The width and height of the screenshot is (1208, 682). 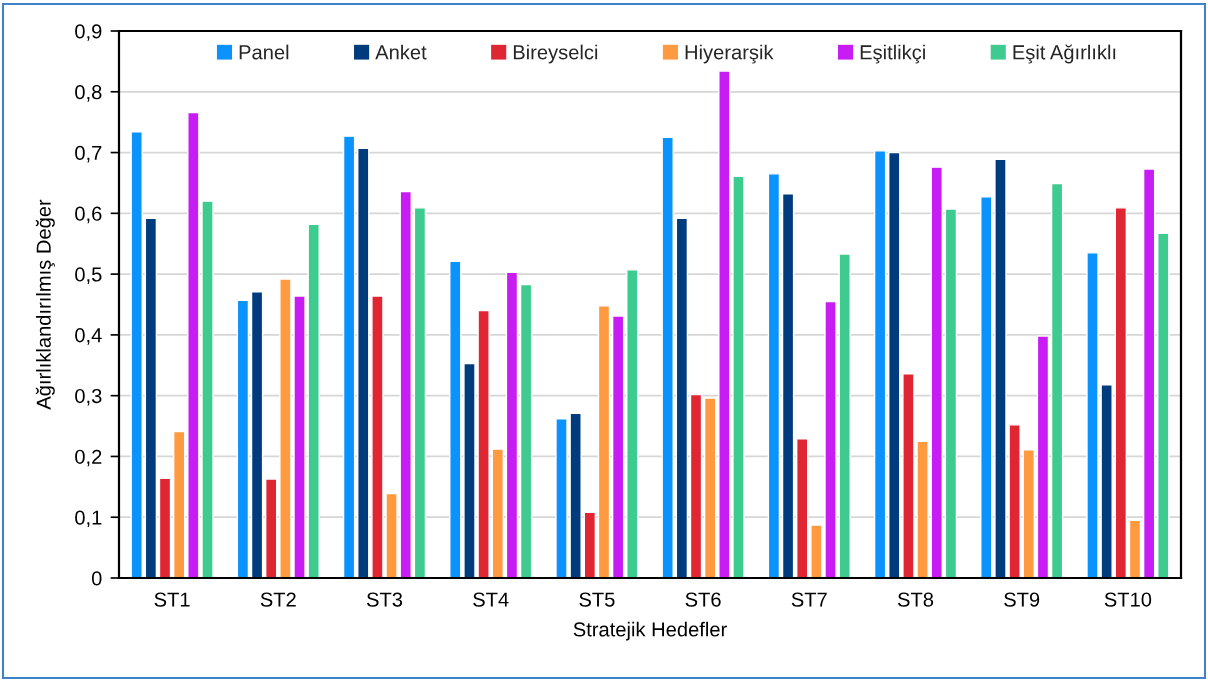 I want to click on x-tick-label: ST2, so click(x=278, y=599).